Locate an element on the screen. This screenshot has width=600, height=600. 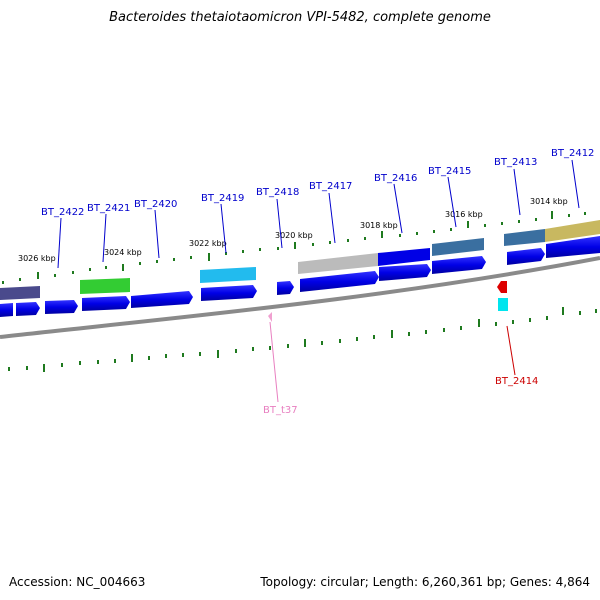
cog-segment-green is located at coordinates (105, 286).